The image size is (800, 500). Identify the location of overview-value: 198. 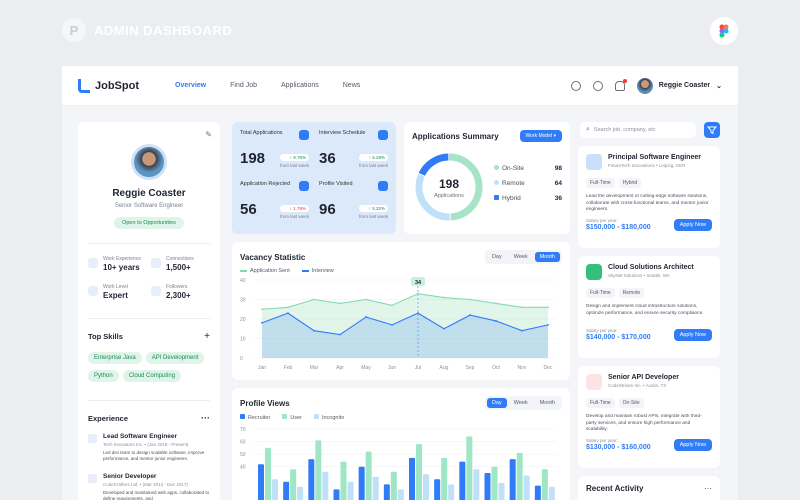
(253, 158).